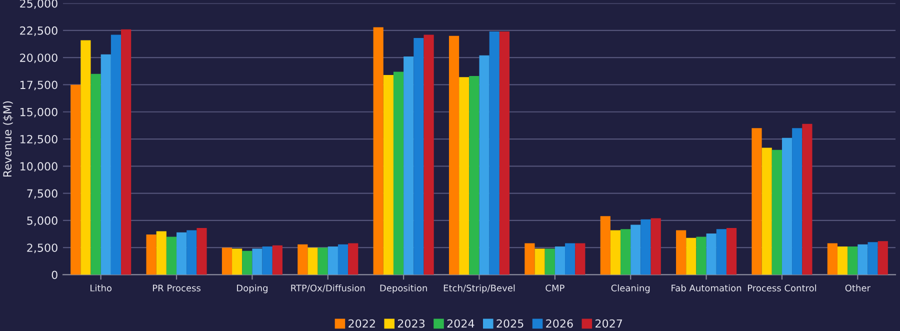  What do you see at coordinates (101, 288) in the screenshot?
I see `x-tick-label: Litho` at bounding box center [101, 288].